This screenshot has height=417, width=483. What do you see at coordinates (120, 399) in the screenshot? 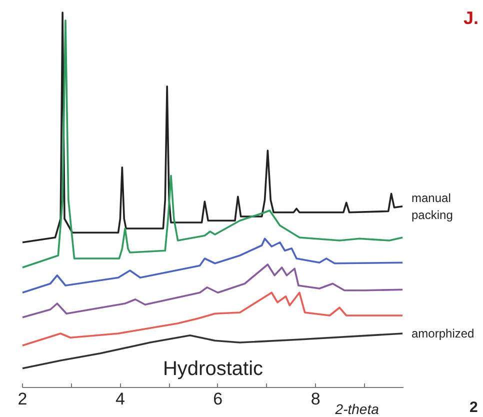
I see `x-tick-label: 4` at bounding box center [120, 399].